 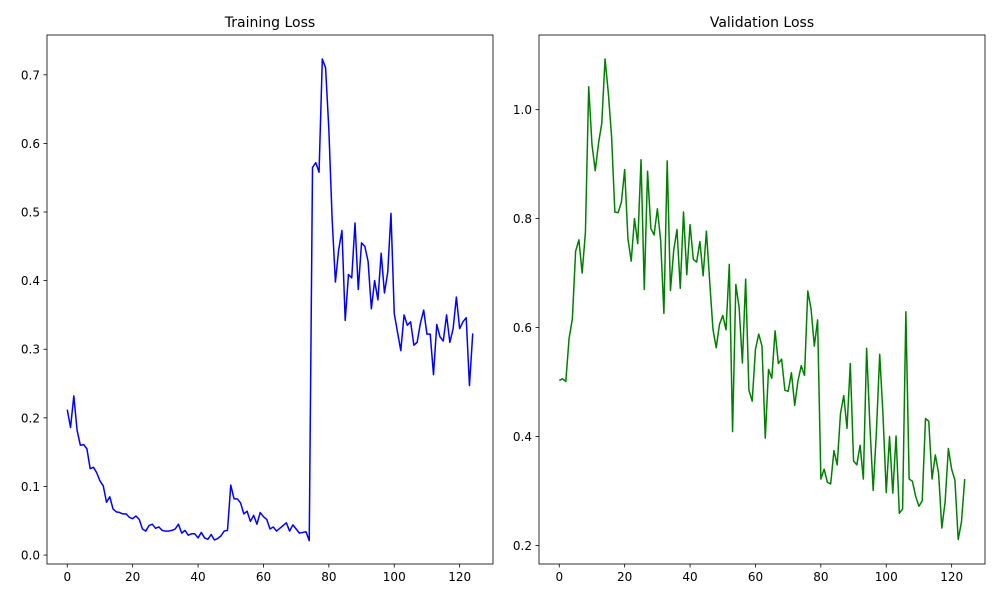 What do you see at coordinates (522, 546) in the screenshot?
I see `validation-loss-y-tick-label: 0.2` at bounding box center [522, 546].